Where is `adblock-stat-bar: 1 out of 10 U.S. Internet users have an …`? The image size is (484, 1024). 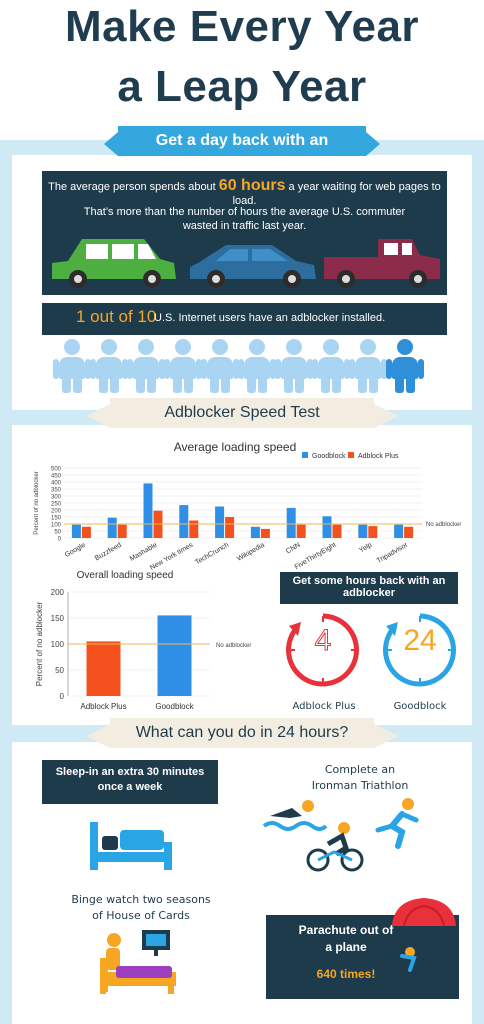 adblock-stat-bar: 1 out of 10 U.S. Internet users have an … is located at coordinates (244, 319).